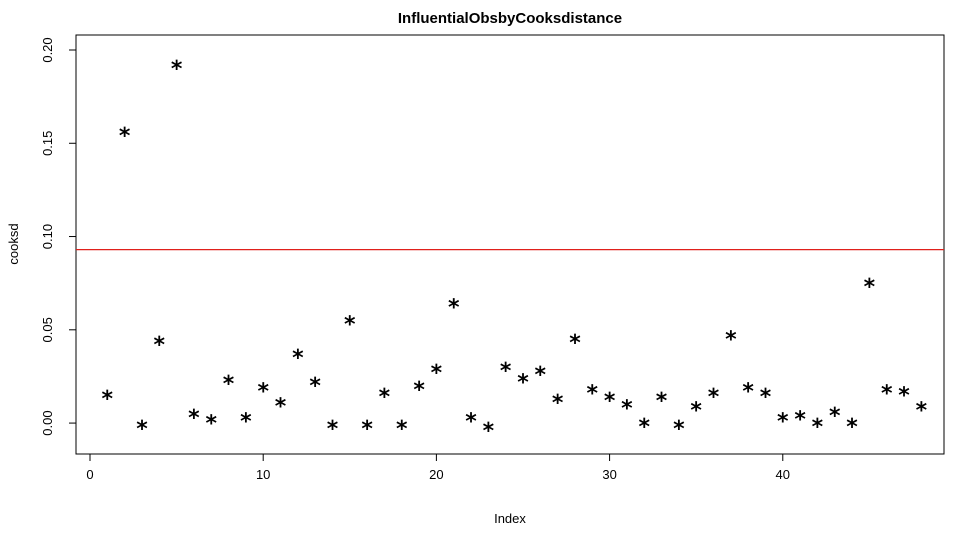 This screenshot has height=538, width=975. What do you see at coordinates (783, 474) in the screenshot?
I see `x-tick-label: 40` at bounding box center [783, 474].